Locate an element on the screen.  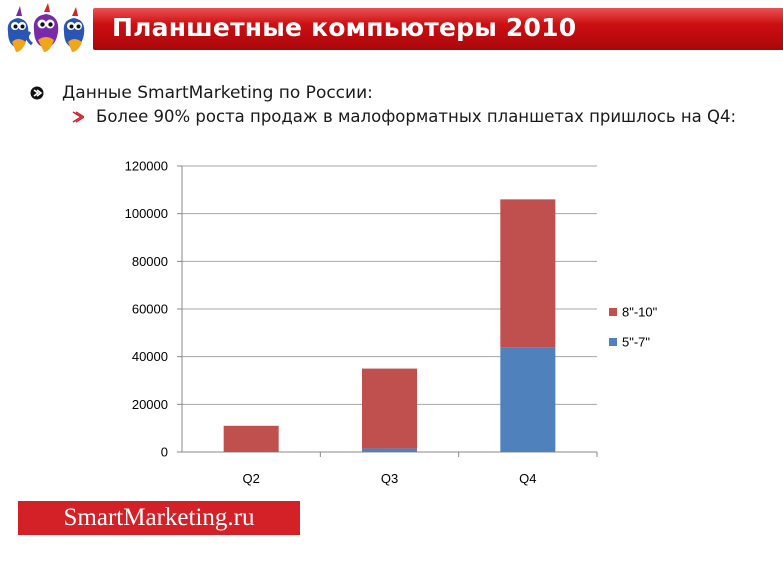
footer-brand-text: SmartMarketing.ru is located at coordinates (159, 517).